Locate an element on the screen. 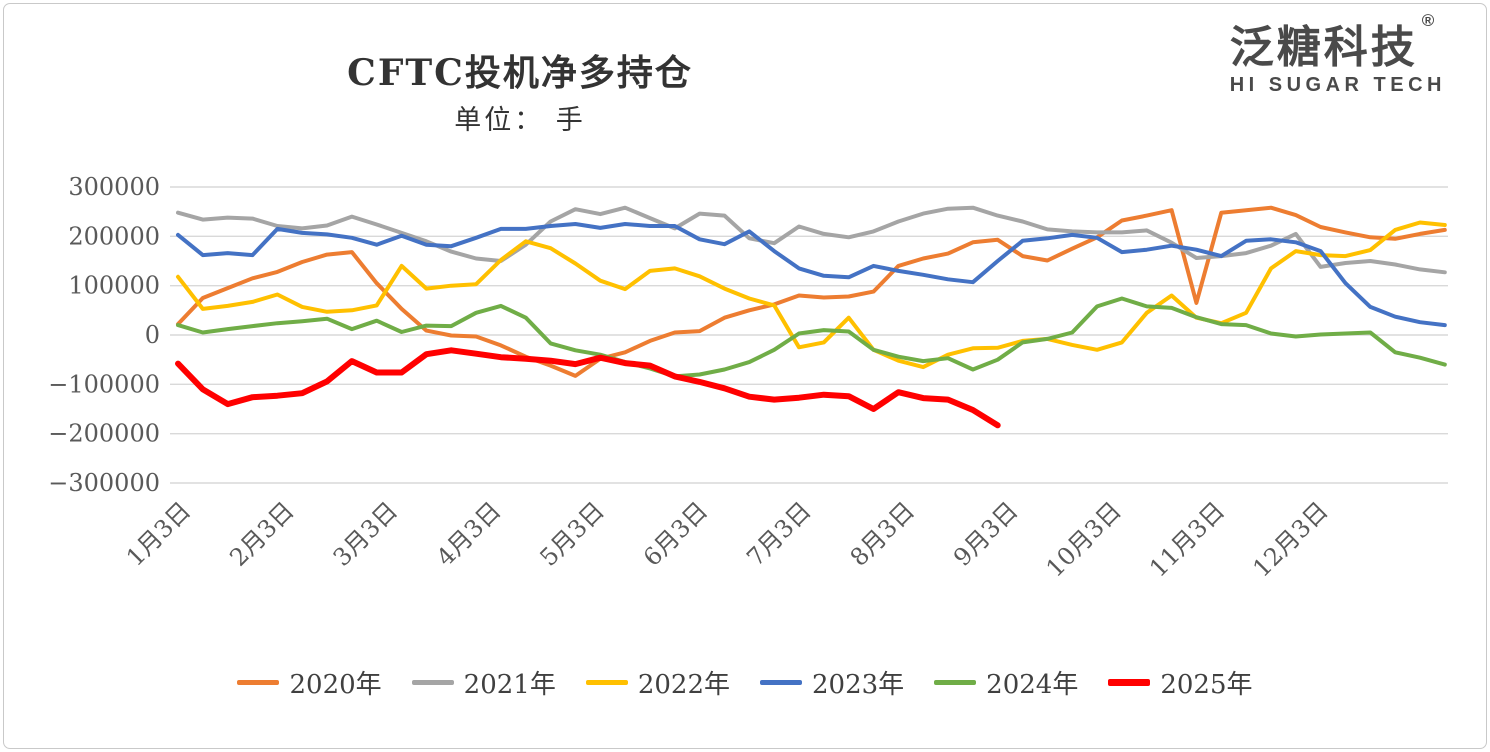  legend-item-2025年: 2025年 is located at coordinates (1180, 682).